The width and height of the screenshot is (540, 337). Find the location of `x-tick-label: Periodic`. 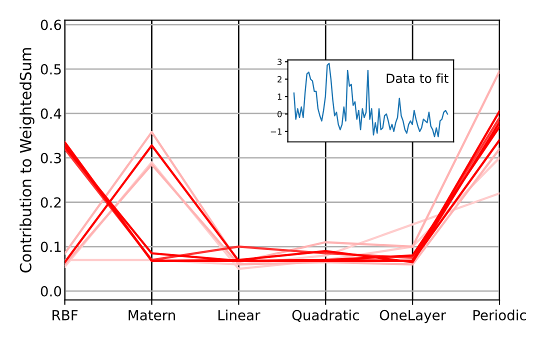

x-tick-label: Periodic is located at coordinates (499, 315).